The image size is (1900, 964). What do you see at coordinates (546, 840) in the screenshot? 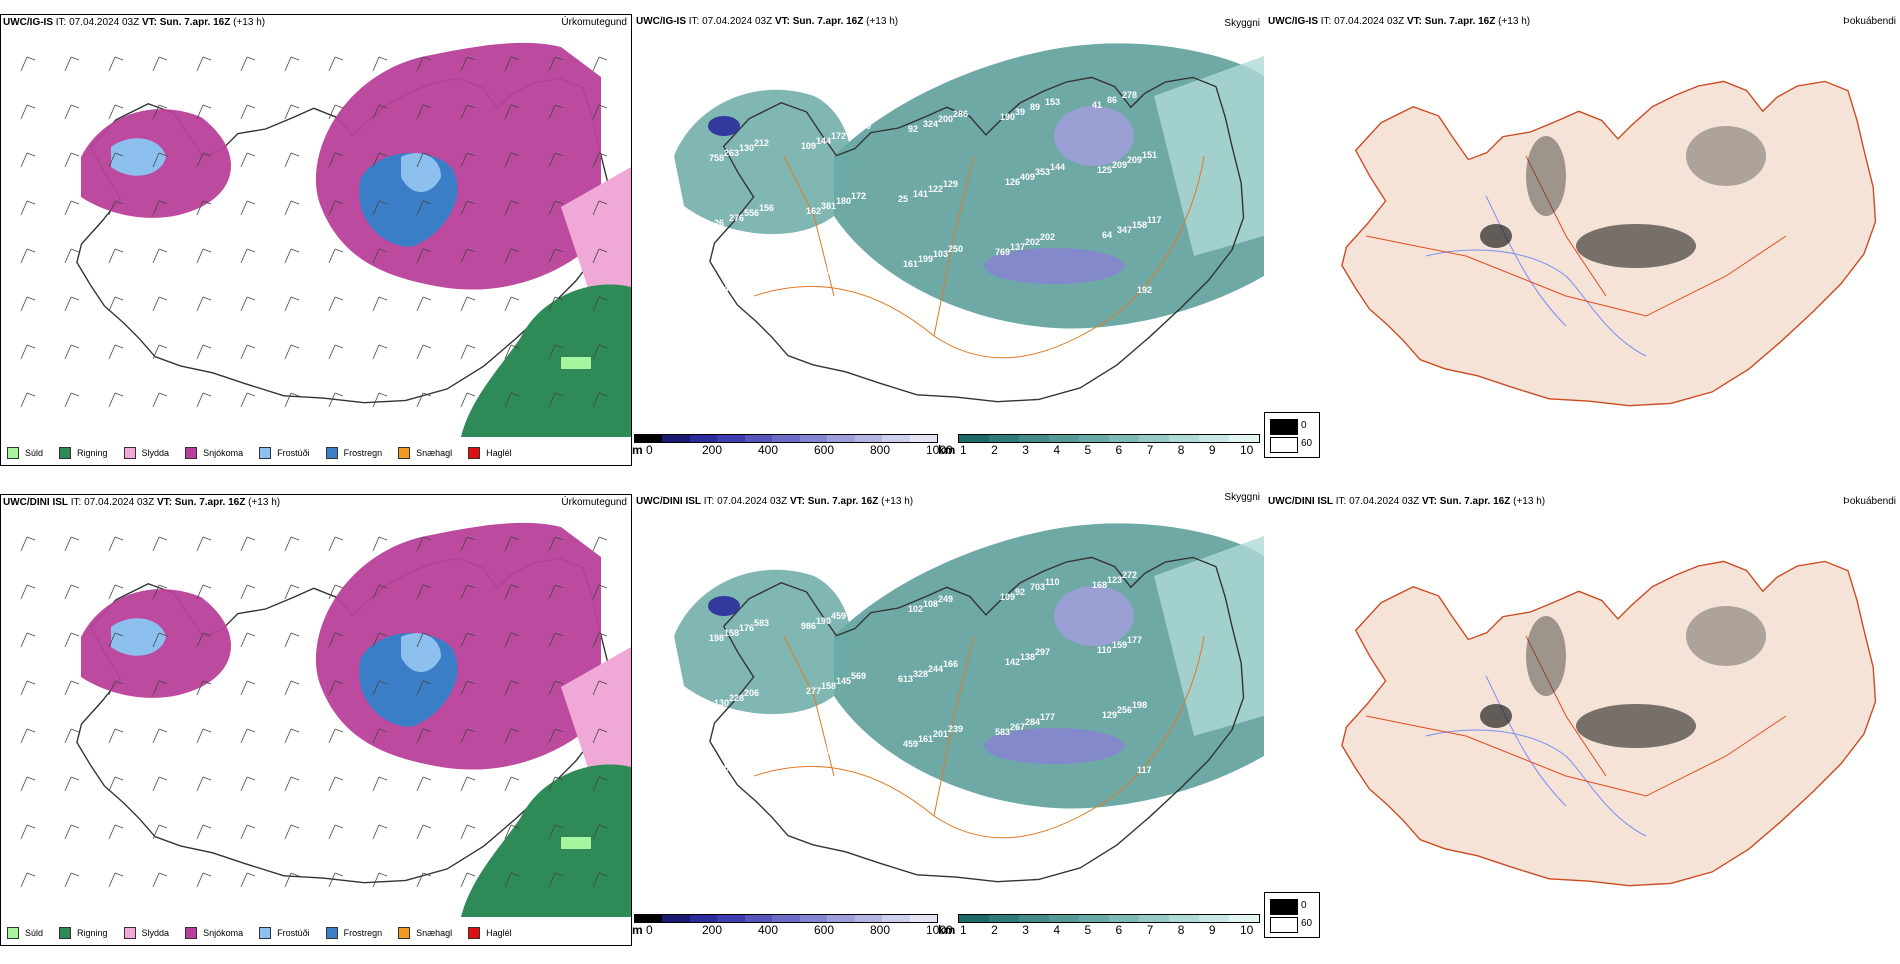
I see `rain-region` at bounding box center [546, 840].